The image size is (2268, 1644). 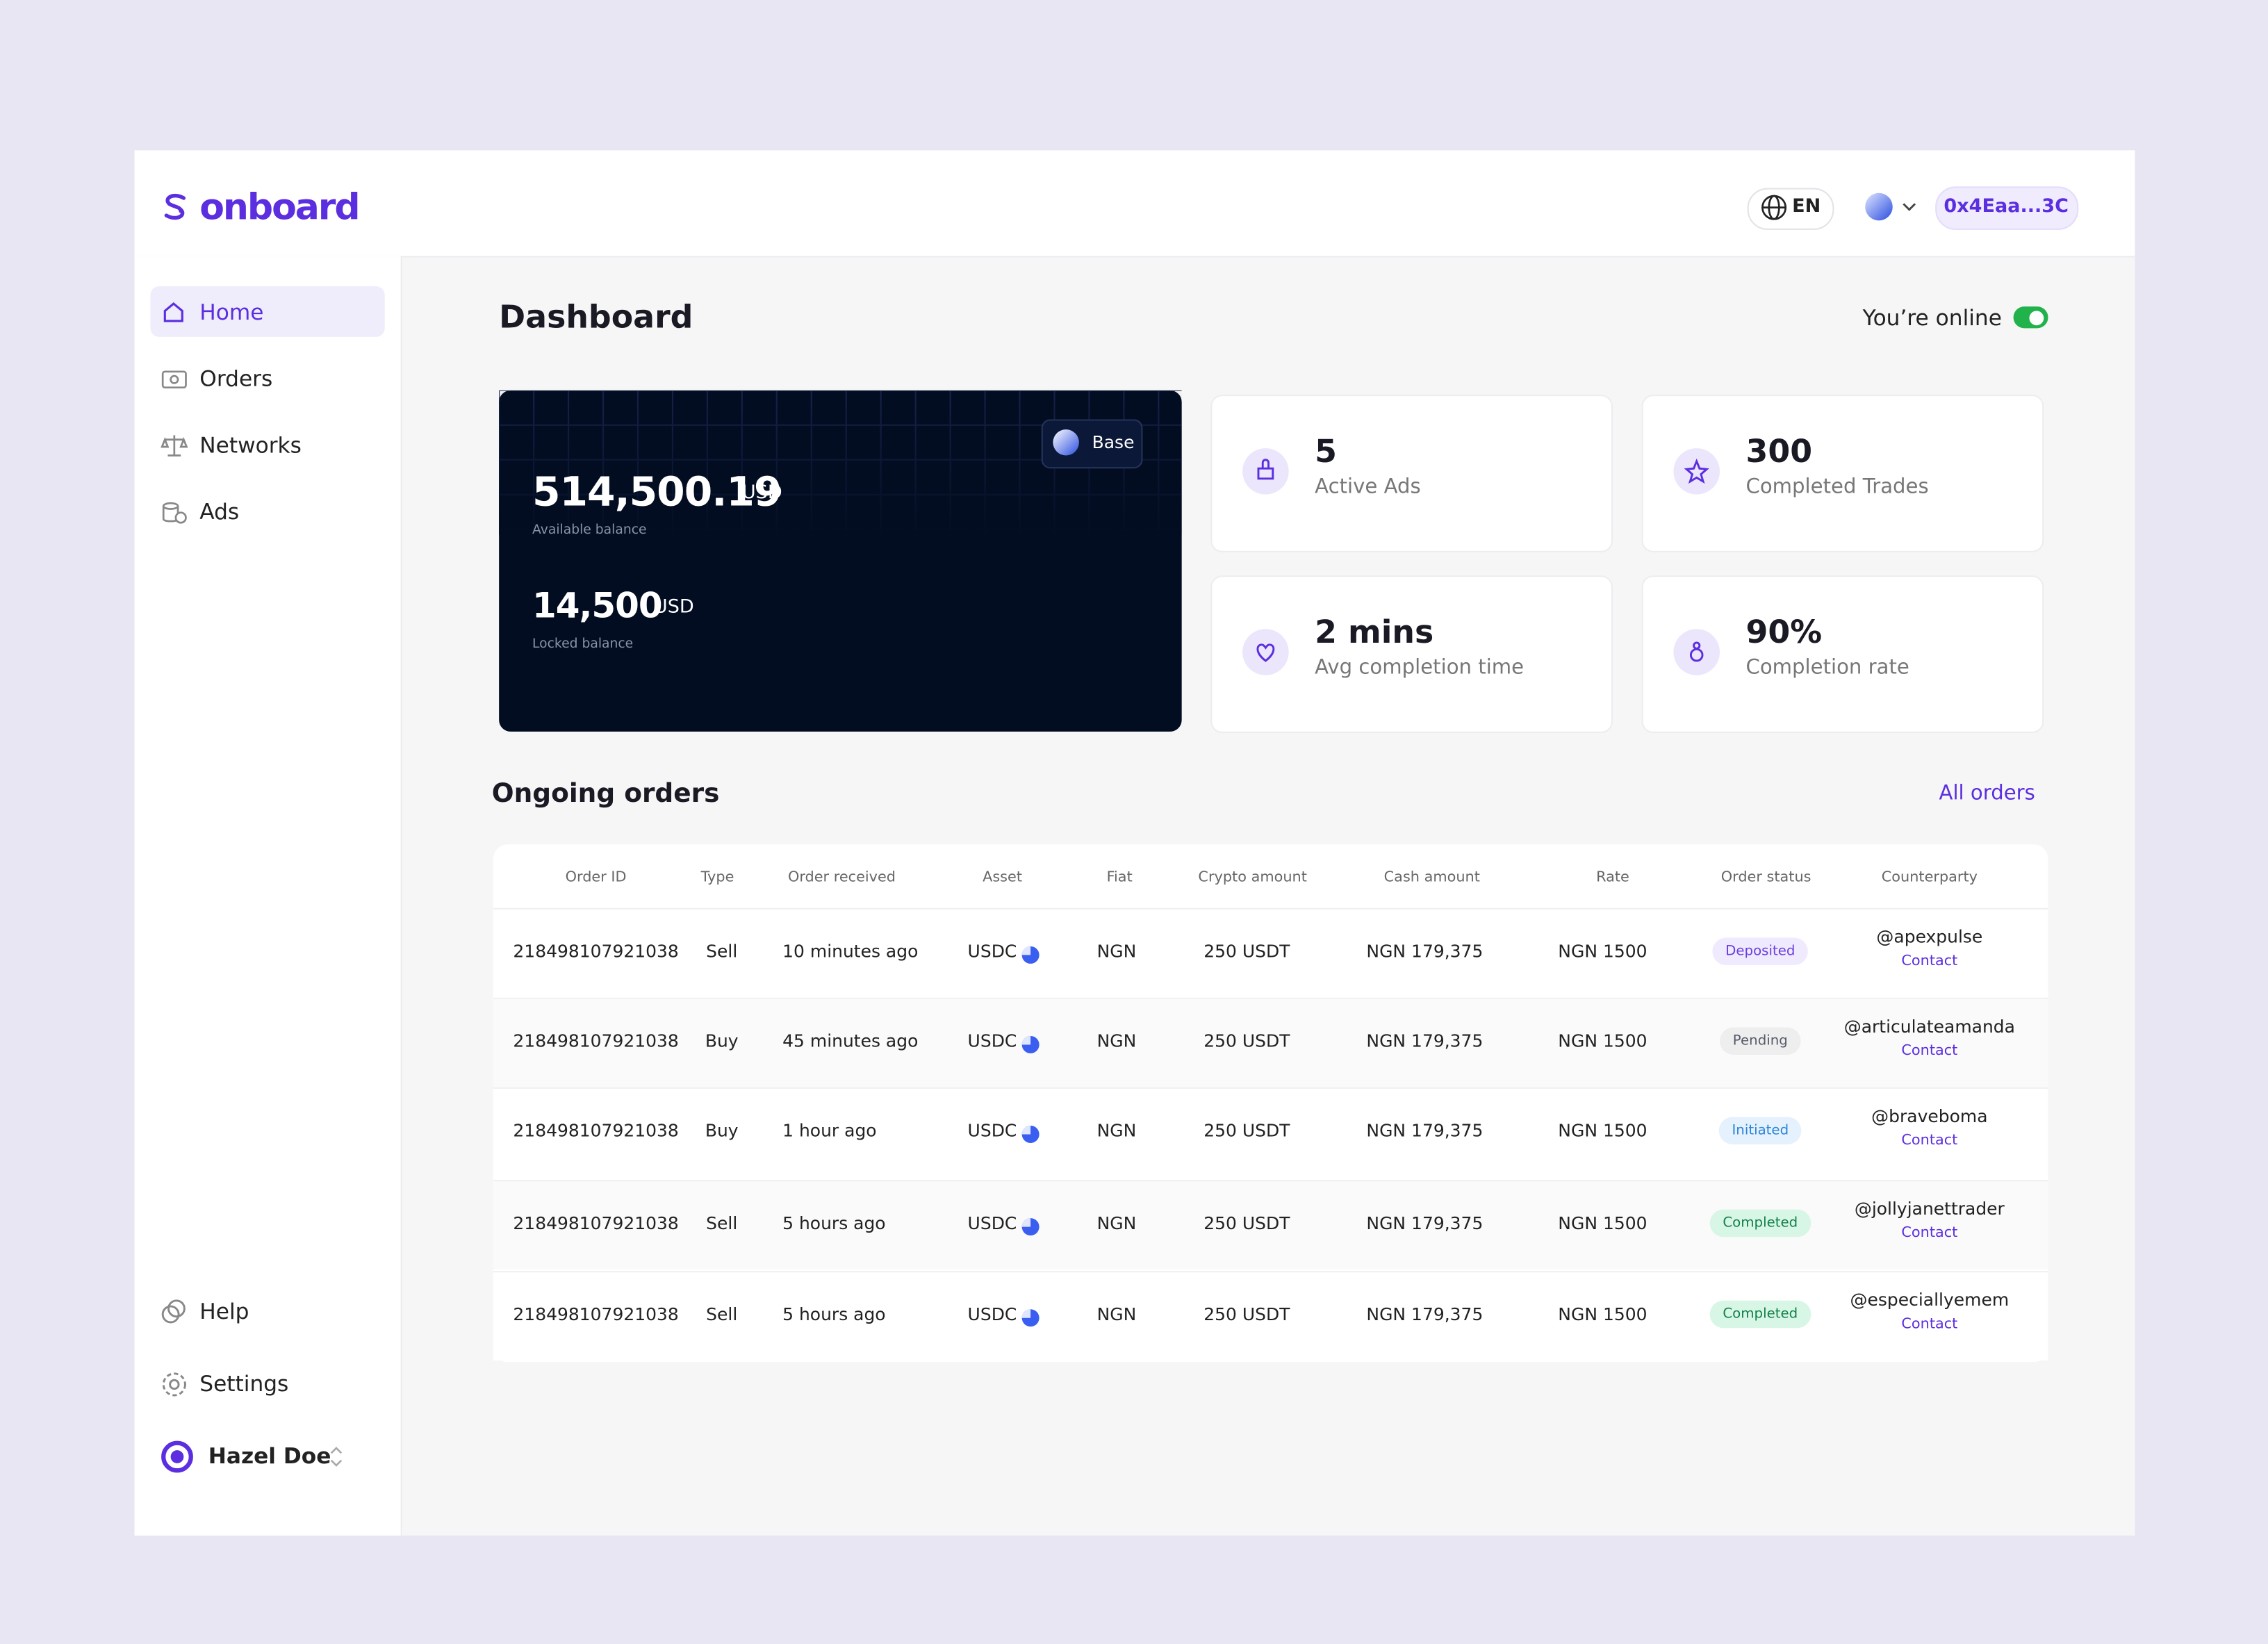 I want to click on stat-value: 90%, so click(x=1784, y=633).